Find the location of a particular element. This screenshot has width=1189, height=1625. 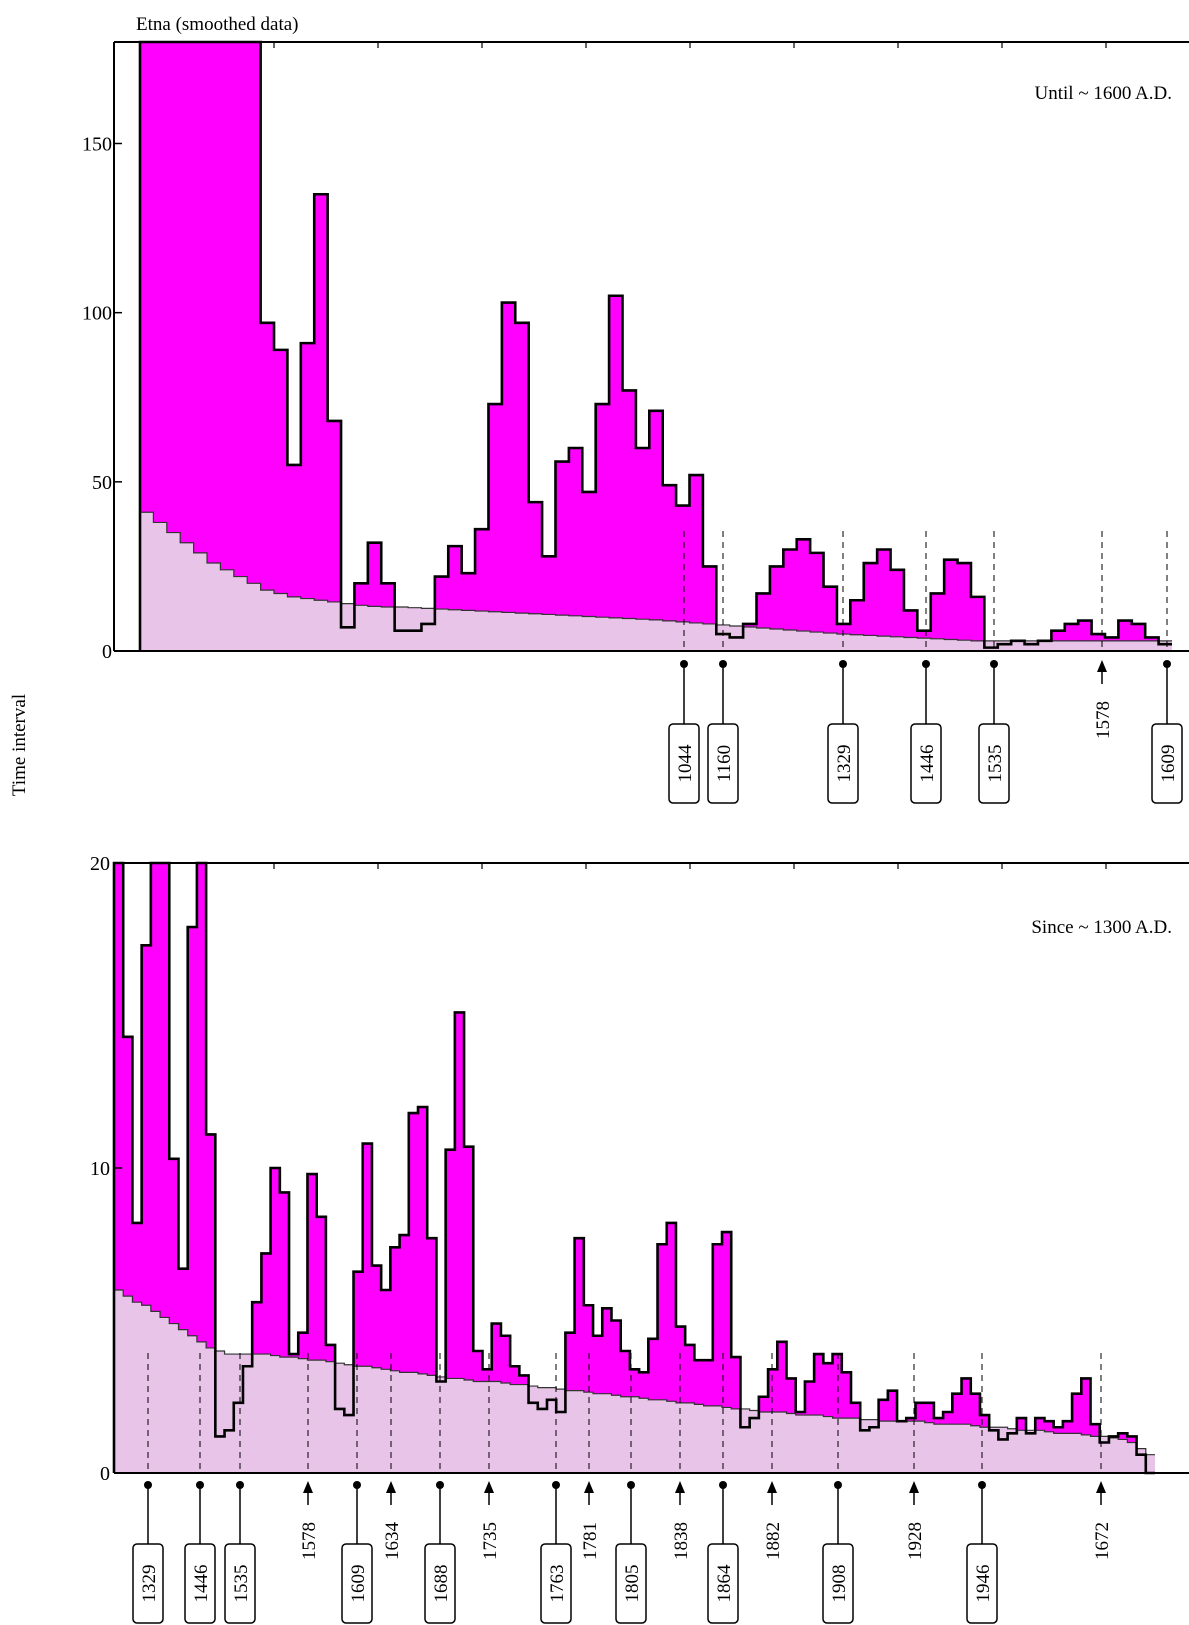

event-year-label: 1609 is located at coordinates (358, 1584).